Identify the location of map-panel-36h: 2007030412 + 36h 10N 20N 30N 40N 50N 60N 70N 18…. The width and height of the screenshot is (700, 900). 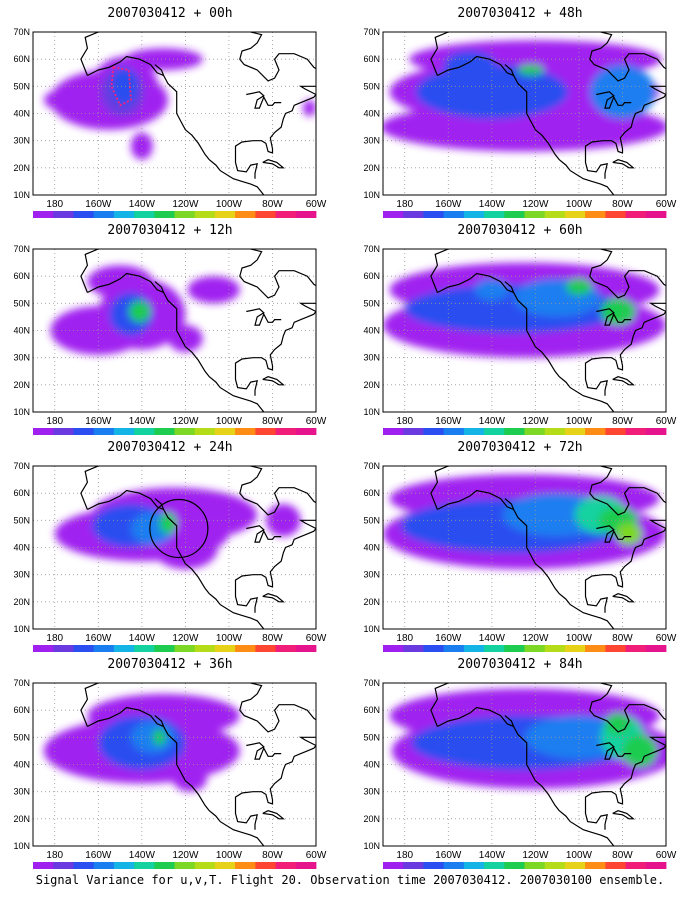
(170, 763).